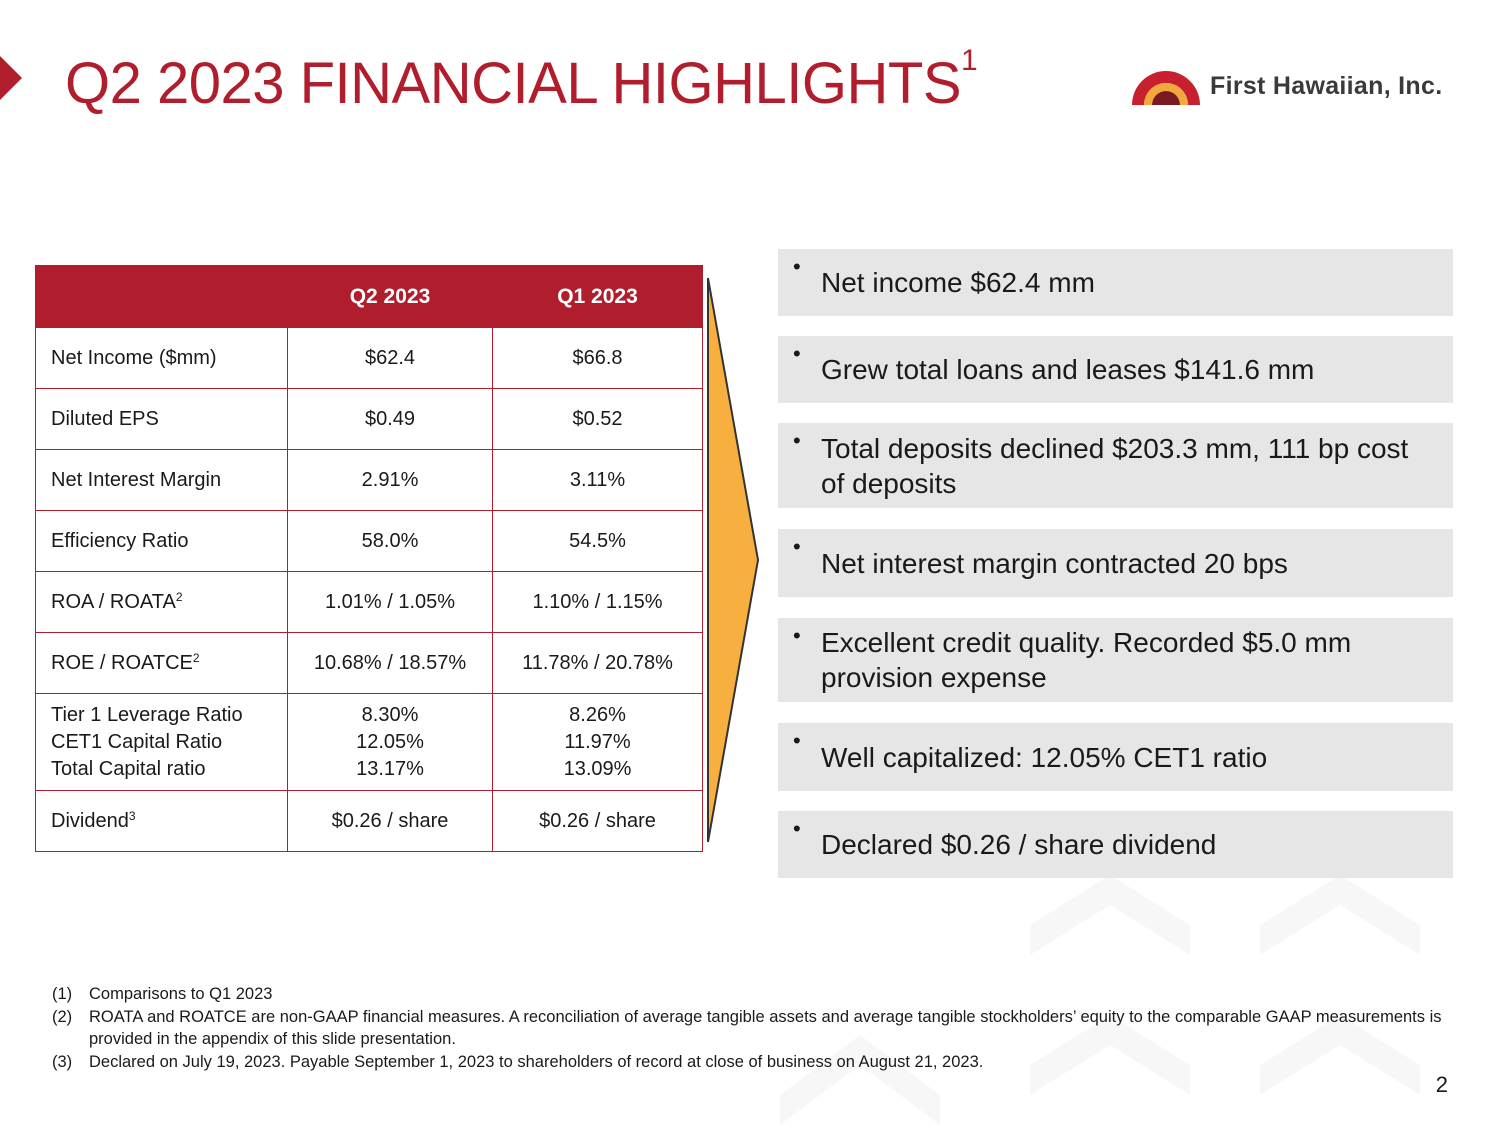  What do you see at coordinates (597, 821) in the screenshot?
I see `q1-value: $0.26 / share` at bounding box center [597, 821].